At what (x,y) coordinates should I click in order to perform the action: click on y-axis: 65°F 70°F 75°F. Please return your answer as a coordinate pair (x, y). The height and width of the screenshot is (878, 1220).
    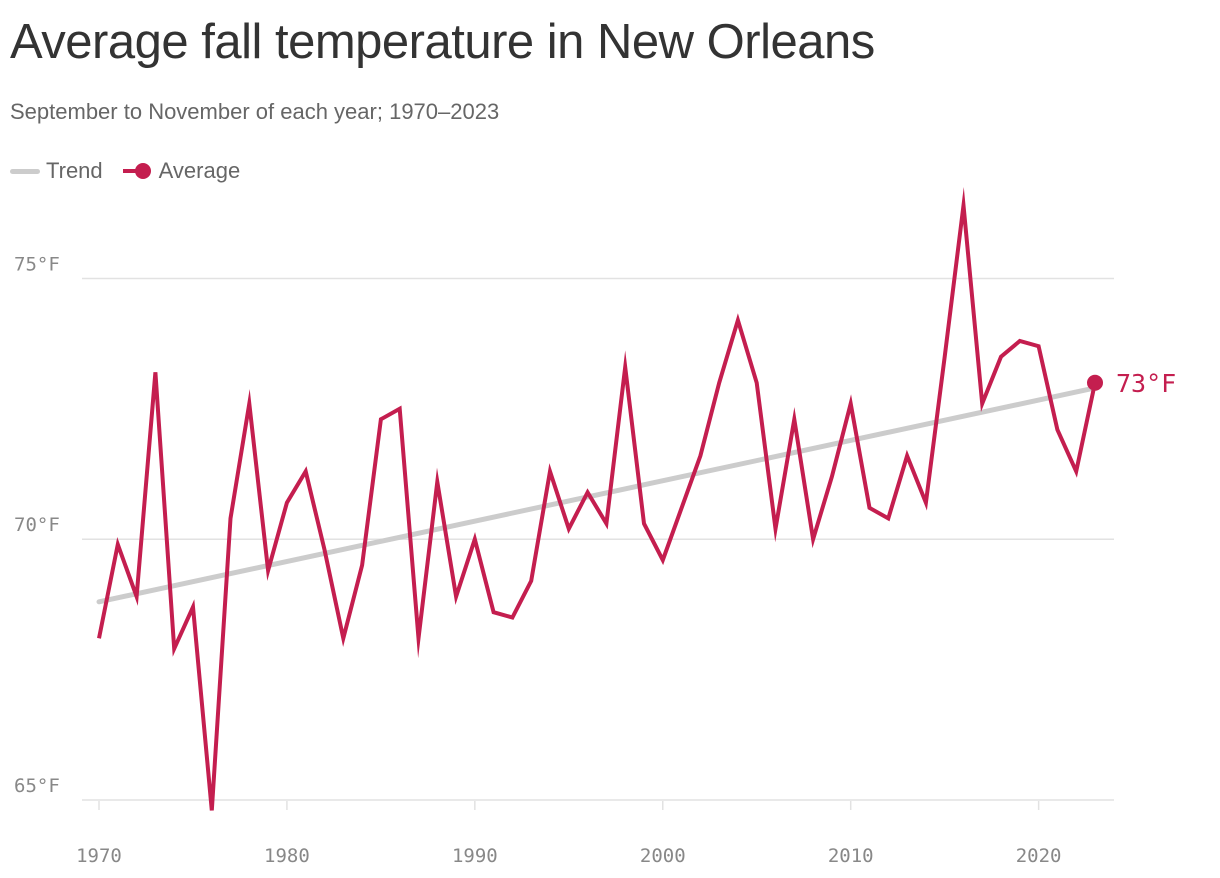
    Looking at the image, I should click on (37, 525).